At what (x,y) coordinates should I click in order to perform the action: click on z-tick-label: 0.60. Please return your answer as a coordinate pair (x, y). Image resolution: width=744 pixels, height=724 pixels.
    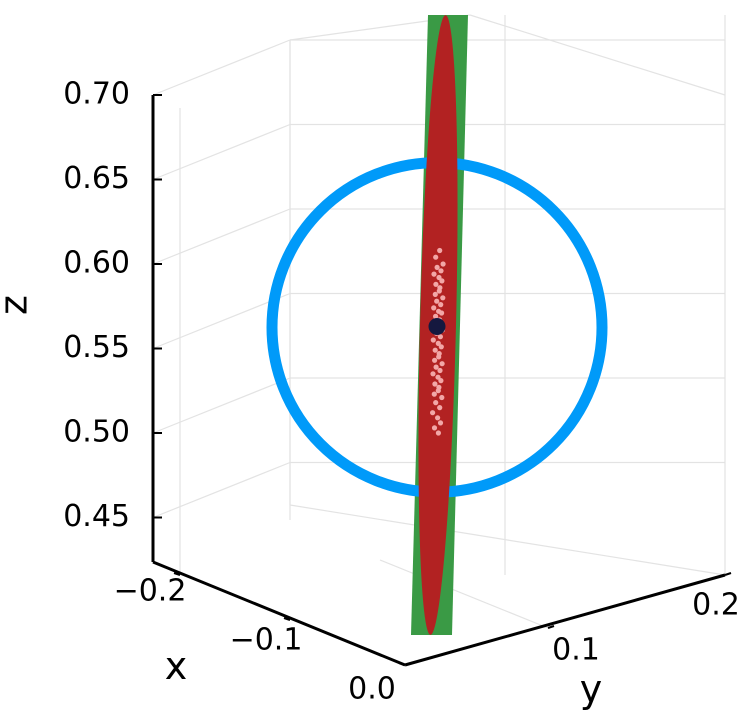
    Looking at the image, I should click on (96, 263).